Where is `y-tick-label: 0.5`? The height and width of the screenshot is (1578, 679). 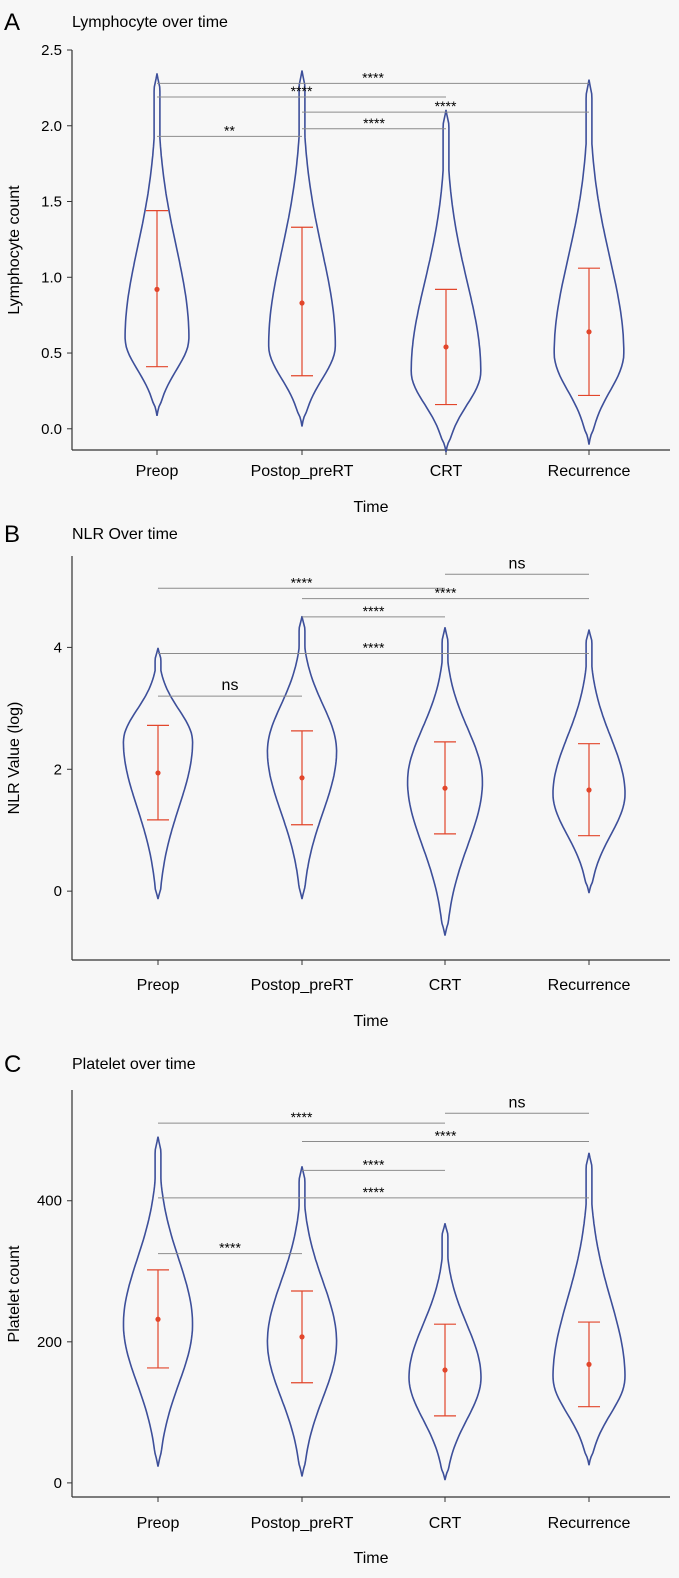
y-tick-label: 0.5 is located at coordinates (51, 353).